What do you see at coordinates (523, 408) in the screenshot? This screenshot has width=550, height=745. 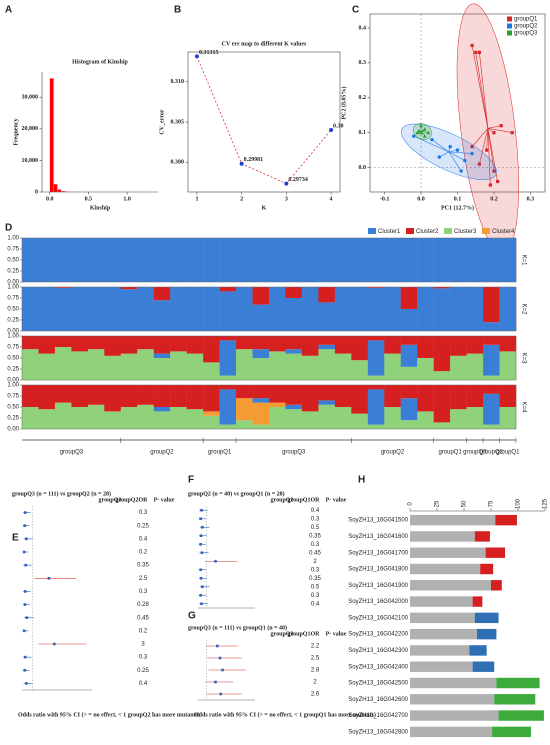 I see `row-label: K=4` at bounding box center [523, 408].